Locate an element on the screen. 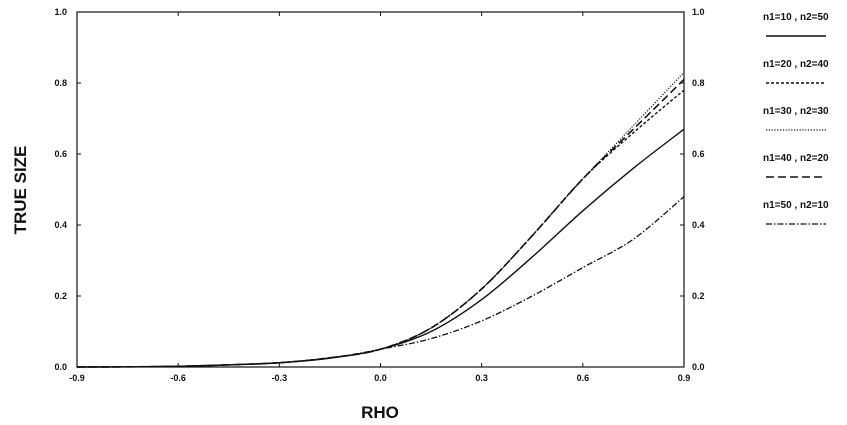 This screenshot has width=847, height=425. legend-label: n1=20 , n2=40 is located at coordinates (796, 64).